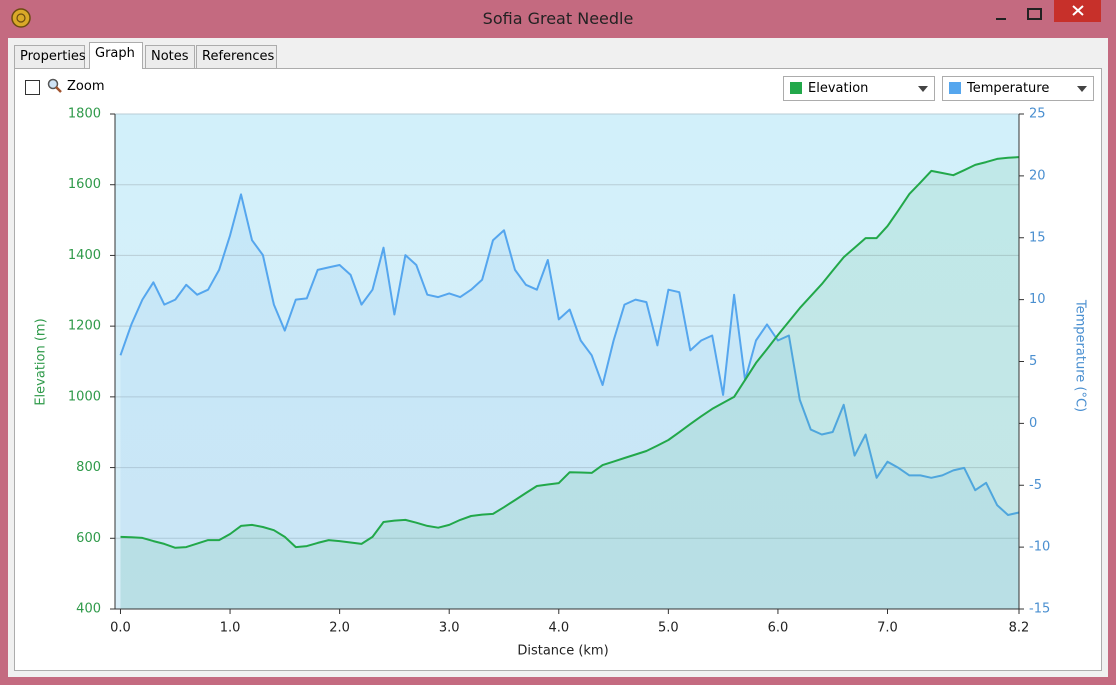  Describe the element at coordinates (84, 114) in the screenshot. I see `y-tick-label: 1800` at that location.